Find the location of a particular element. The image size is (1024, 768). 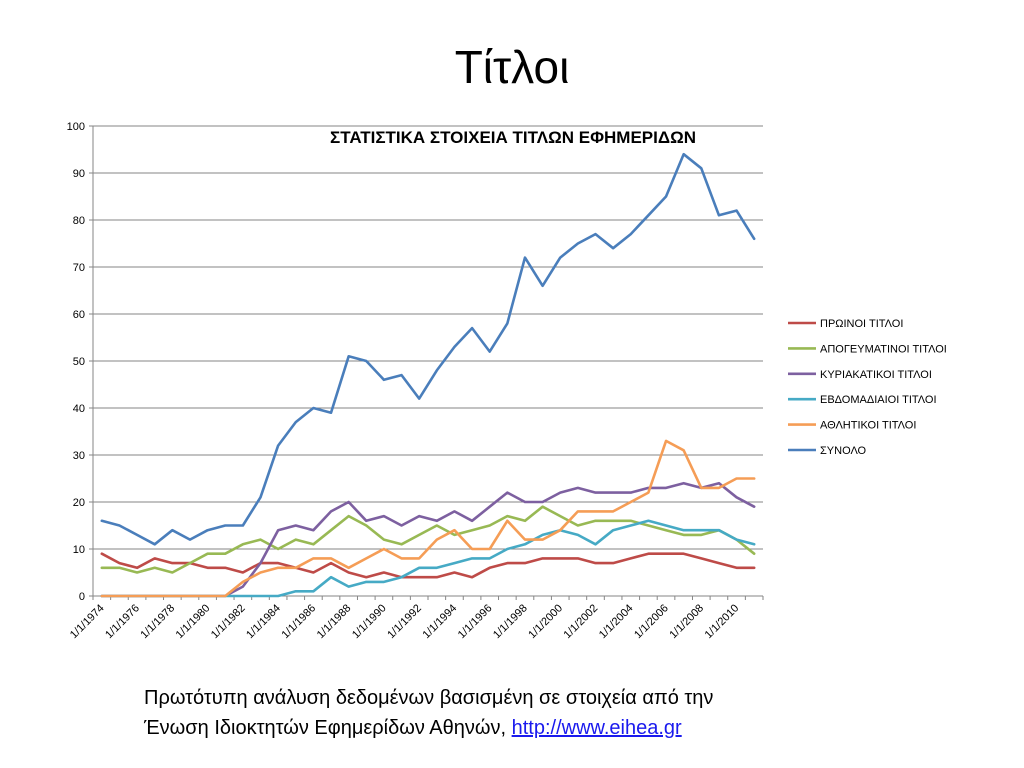

y-axis-ticks: 0 10 20 30 40 50 60 70 80 90 100 is located at coordinates (80, 362).